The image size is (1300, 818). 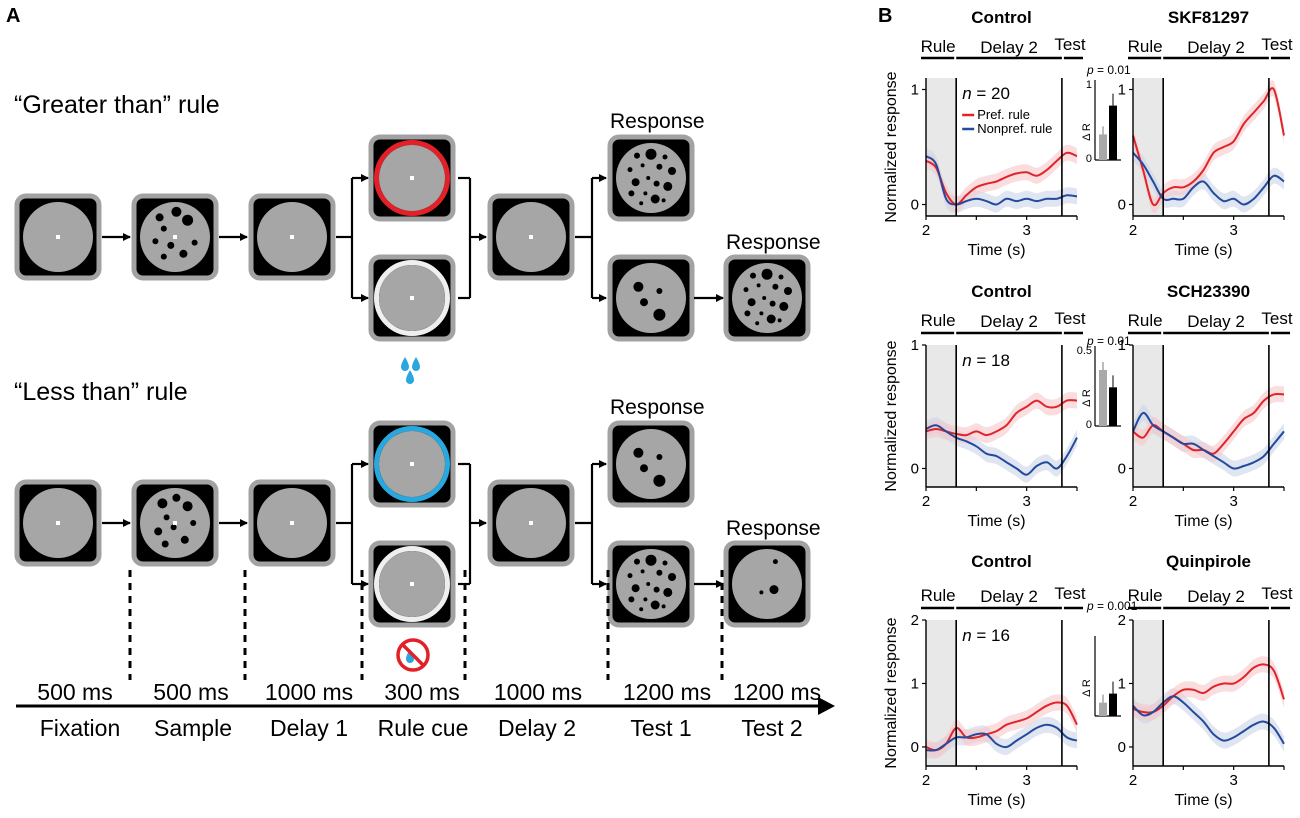 What do you see at coordinates (1113, 704) in the screenshot?
I see `inset-bar-drug` at bounding box center [1113, 704].